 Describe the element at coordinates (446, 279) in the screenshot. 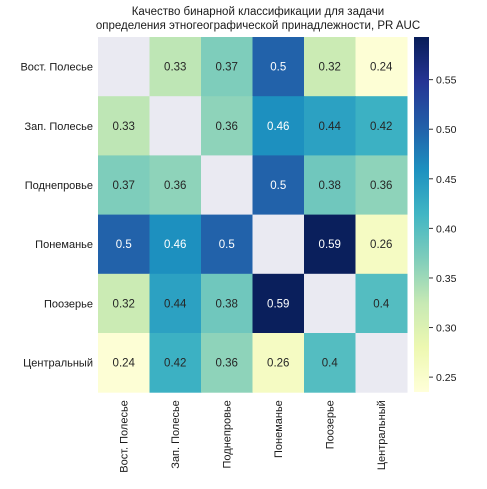

I see `colorbar-tick-label: 0.35` at that location.